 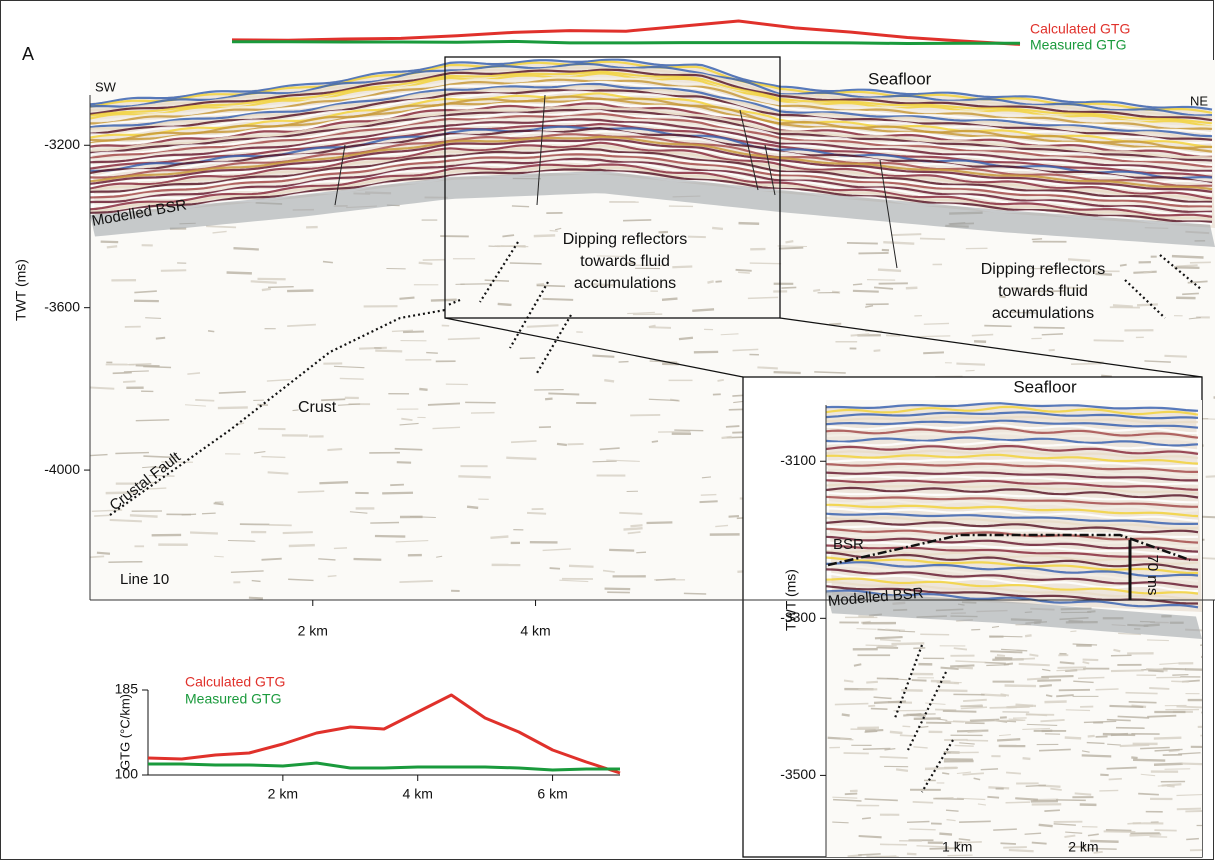 I want to click on y-tick-label: -3600, so click(x=62, y=306).